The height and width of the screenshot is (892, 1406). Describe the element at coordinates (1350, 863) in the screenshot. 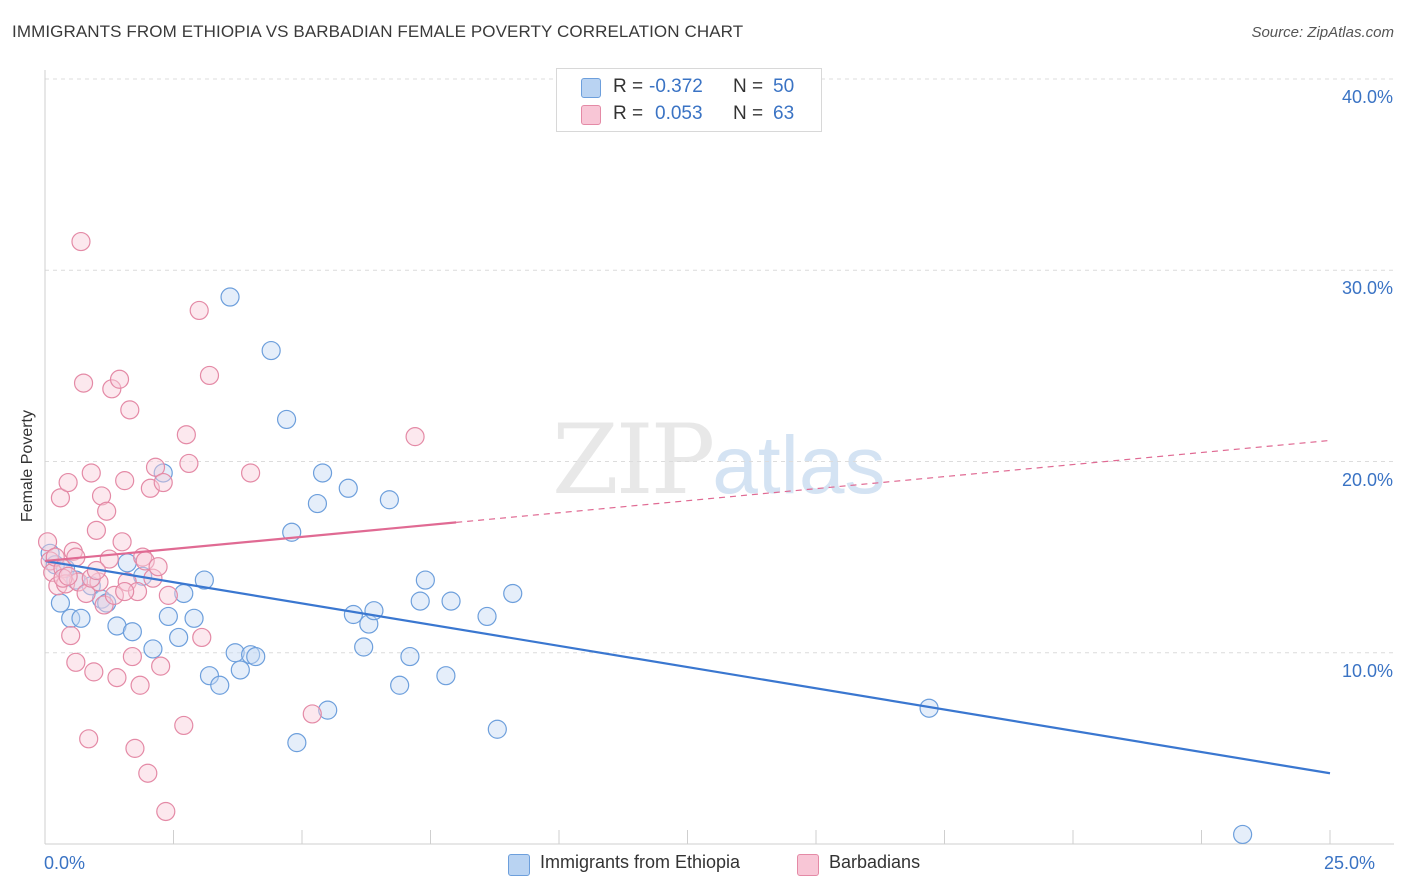

I see `x-tick-label-max: 25.0%` at that location.